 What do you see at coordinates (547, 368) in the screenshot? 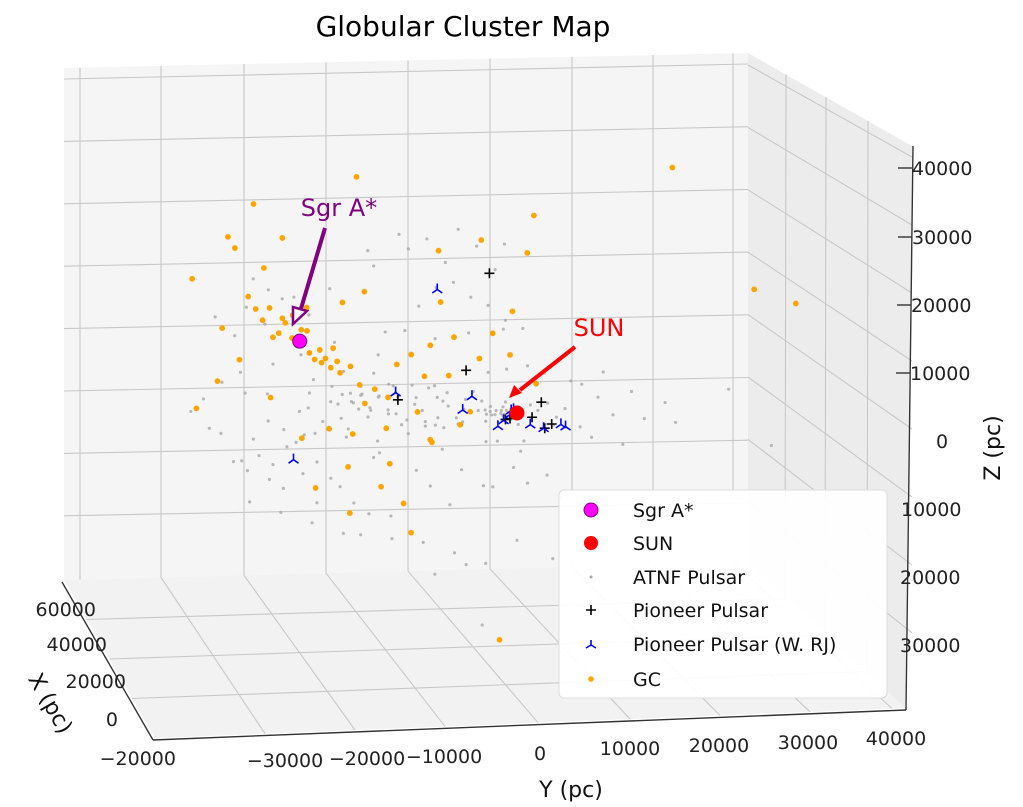
I see `sun-arrow` at bounding box center [547, 368].